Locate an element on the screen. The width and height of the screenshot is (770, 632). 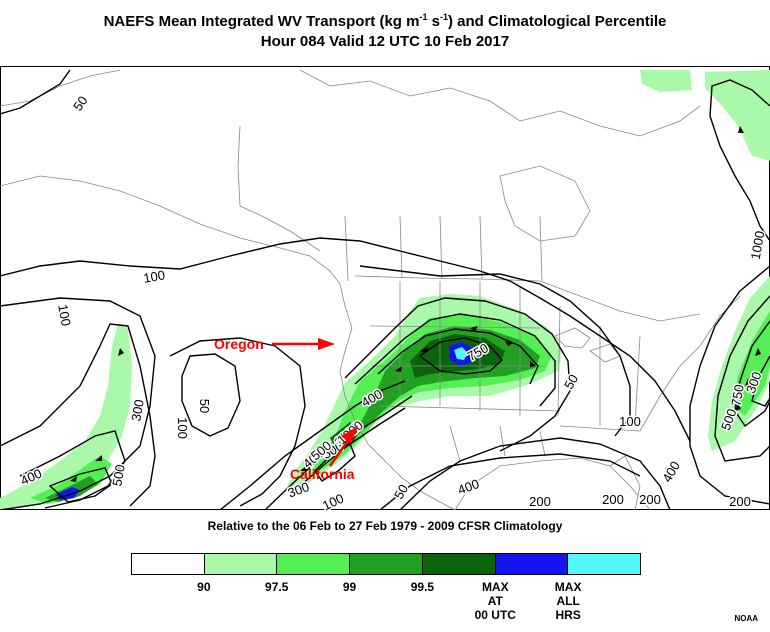
contour-200-calif is located at coordinates (312, 445).